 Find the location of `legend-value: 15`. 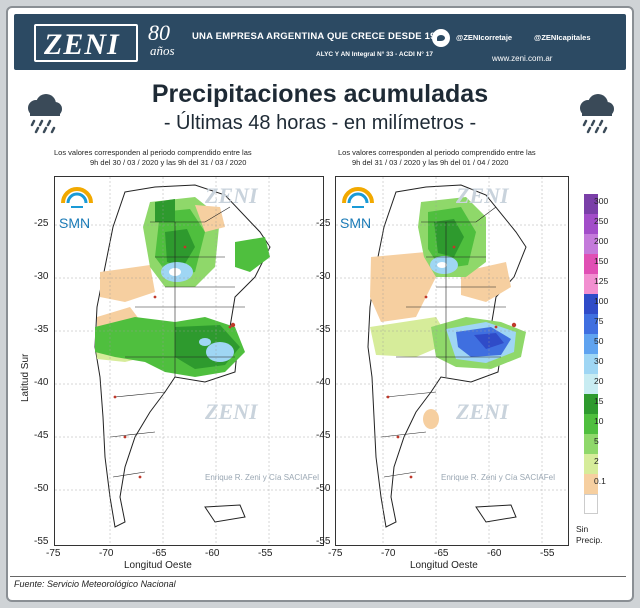

legend-value: 15 is located at coordinates (599, 401).